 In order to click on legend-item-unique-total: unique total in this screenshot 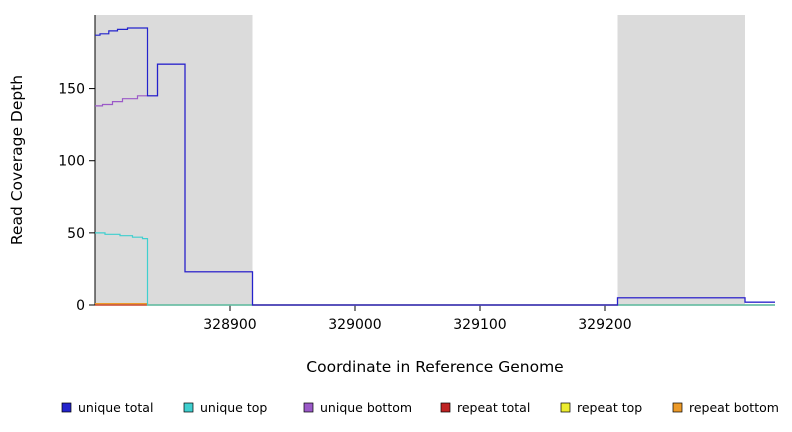, I will do `click(107, 407)`.